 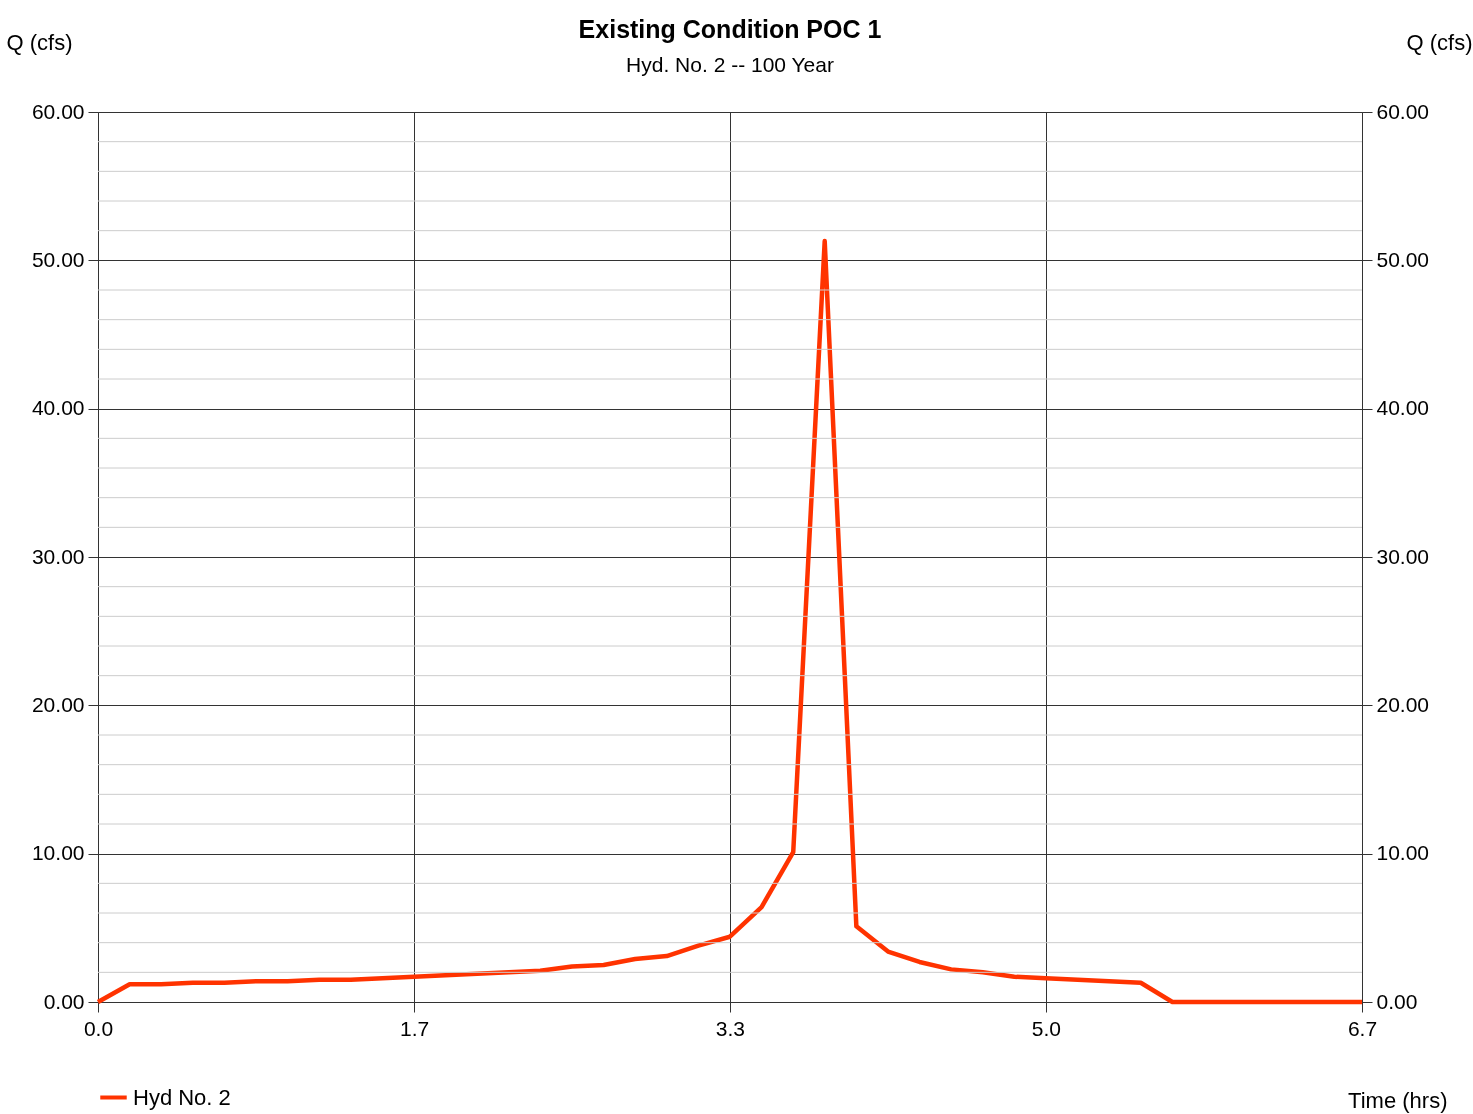 I want to click on y-tick-label: 50.00, so click(x=58, y=259).